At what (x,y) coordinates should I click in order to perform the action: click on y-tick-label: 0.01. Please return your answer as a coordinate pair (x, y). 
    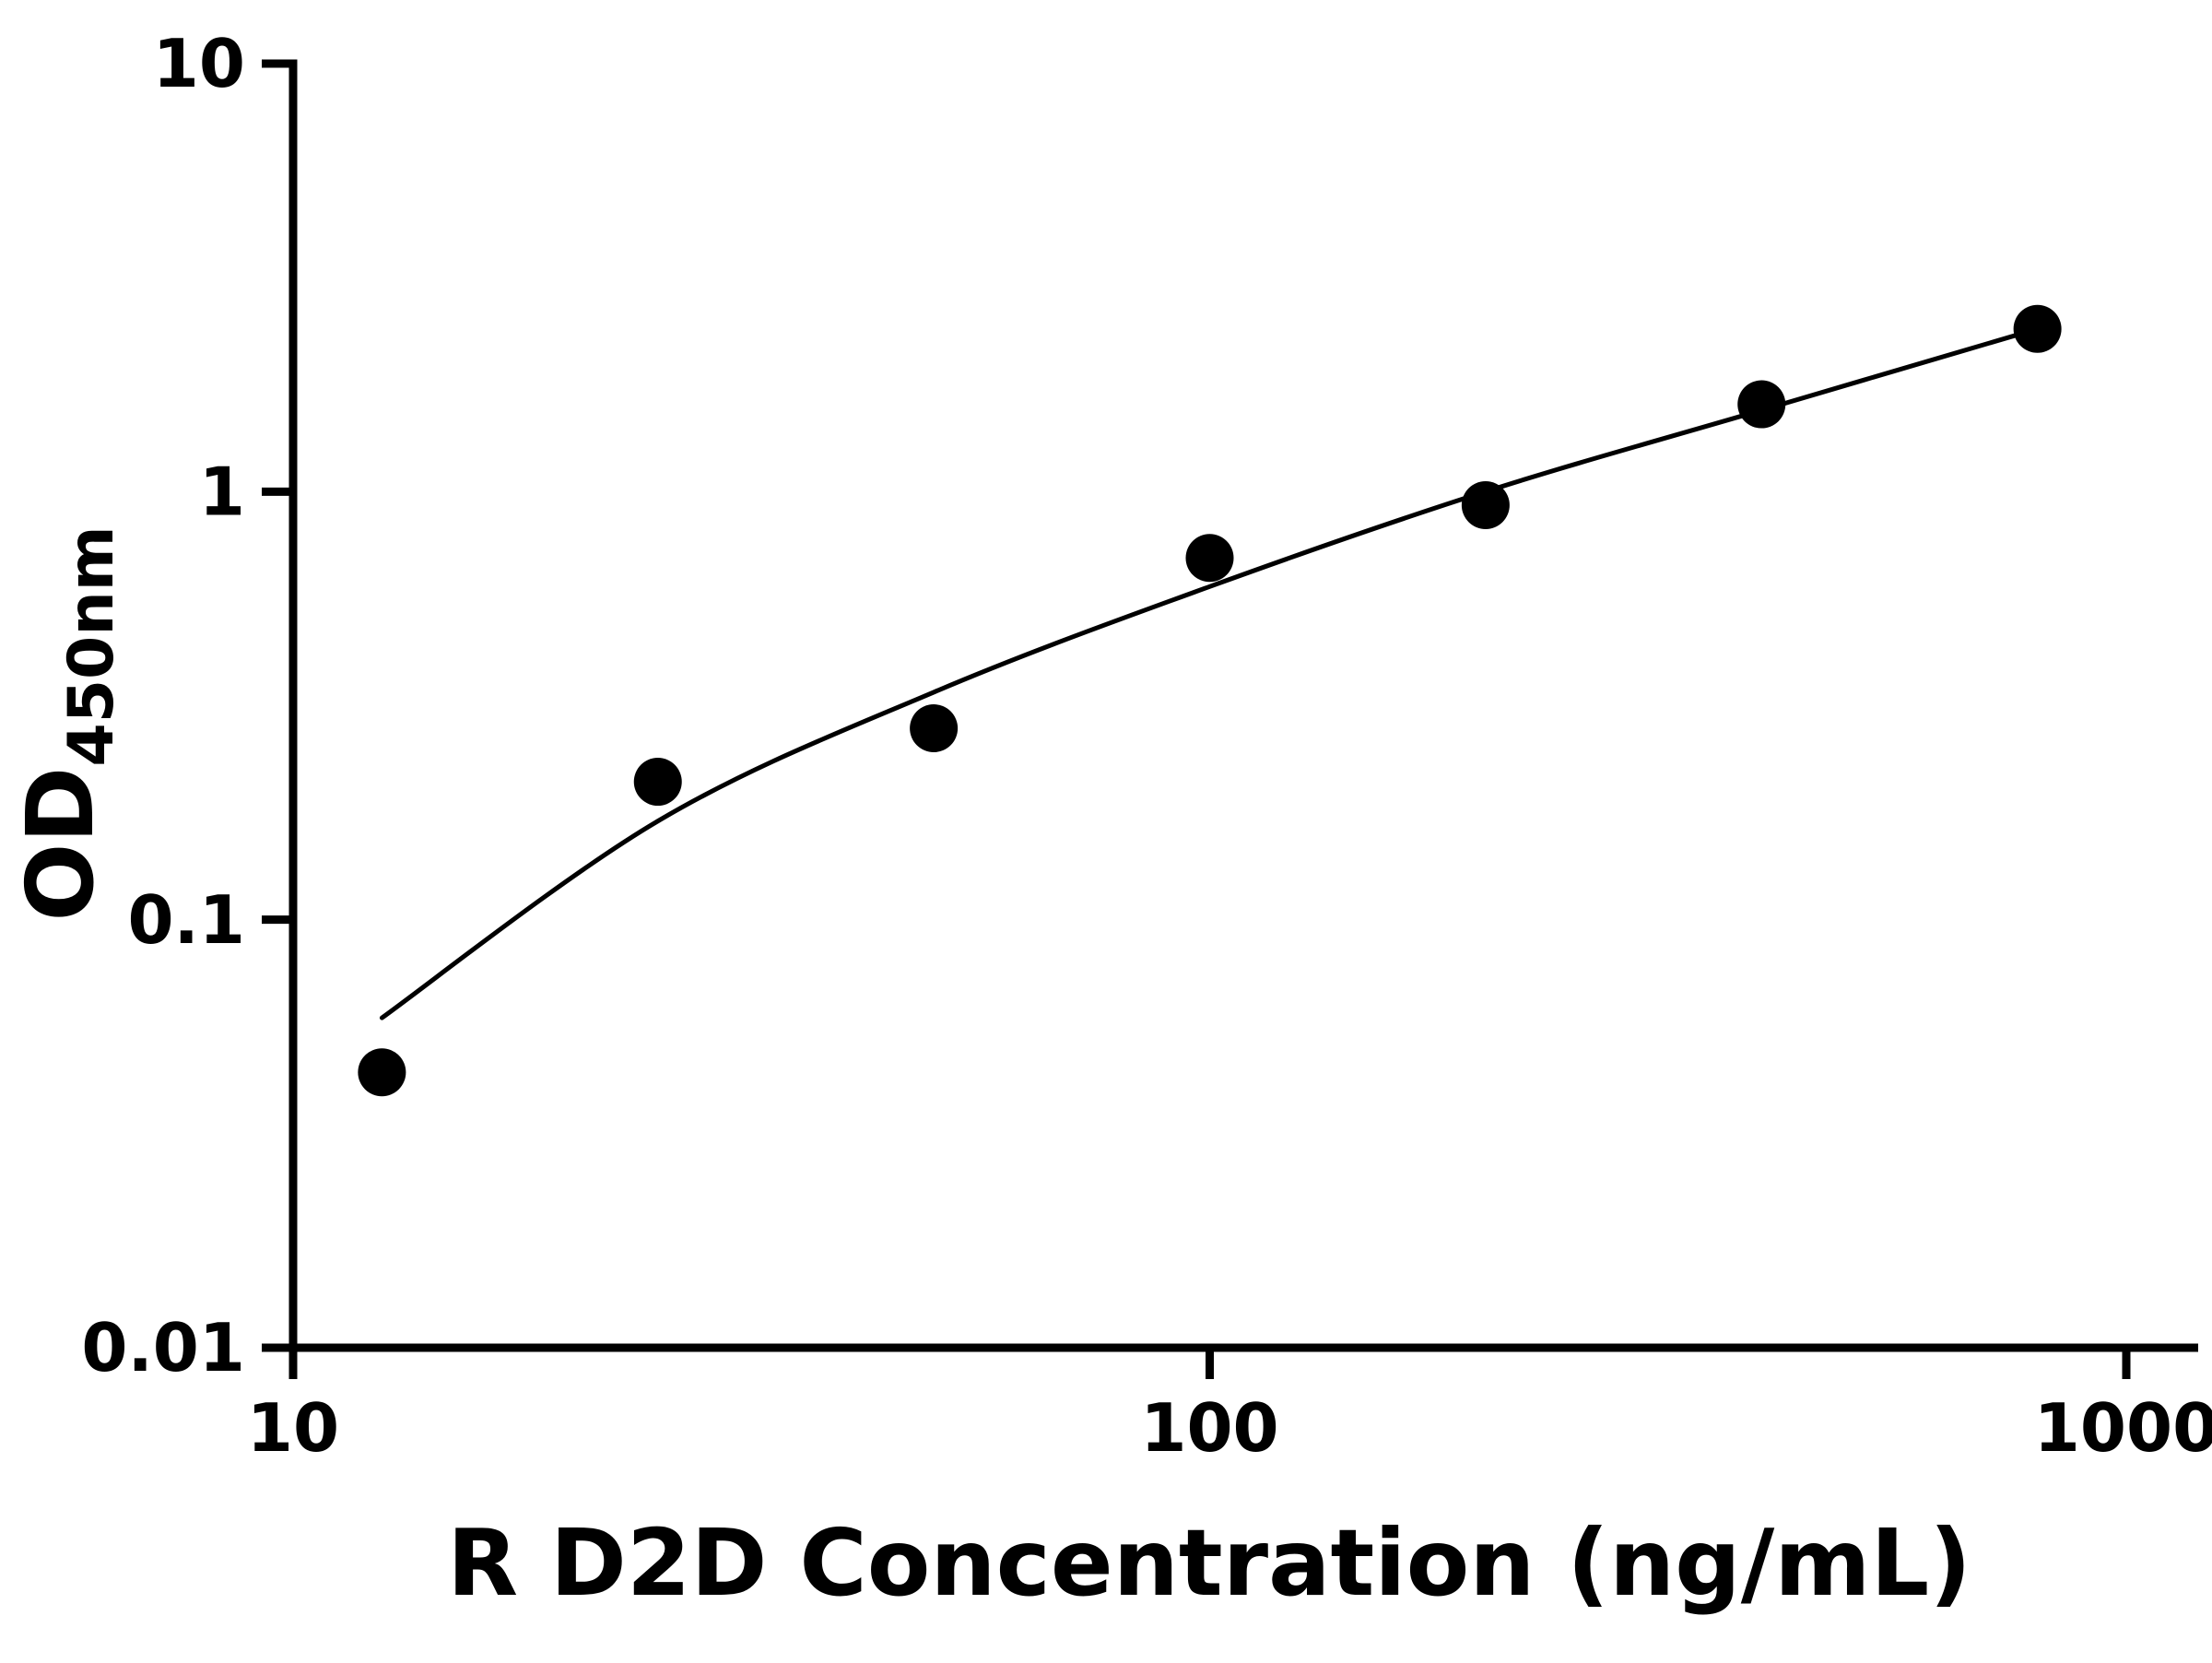
    Looking at the image, I should click on (163, 1347).